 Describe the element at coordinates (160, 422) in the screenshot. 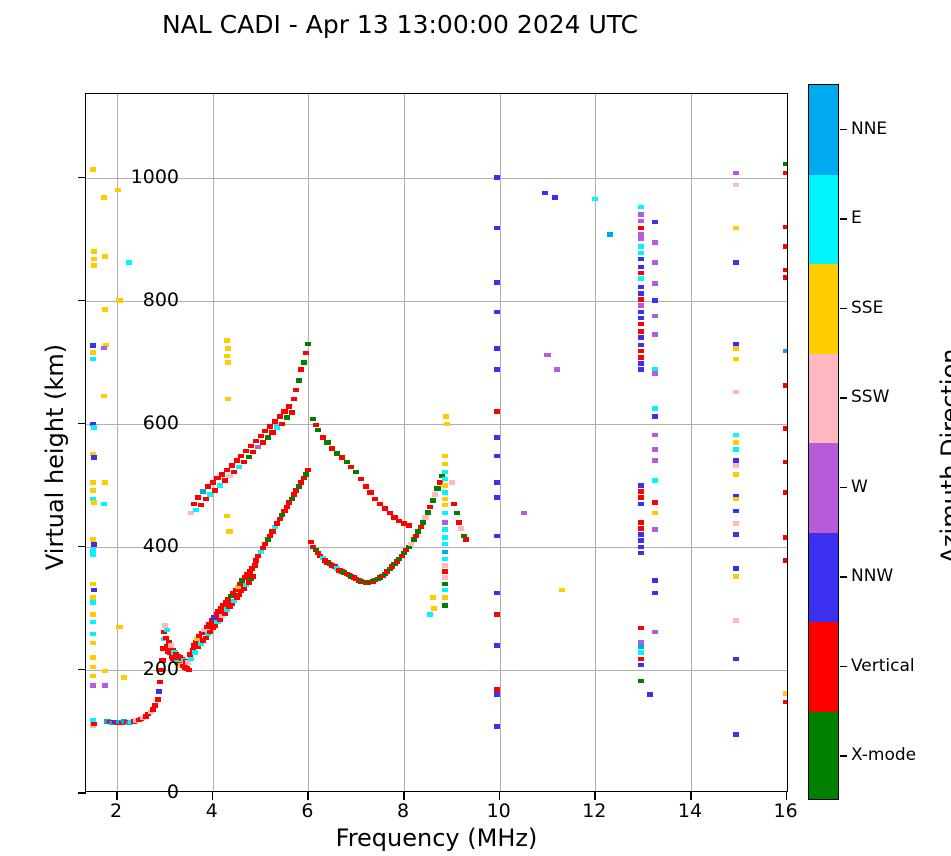

I see `y-tick-label: 600` at that location.